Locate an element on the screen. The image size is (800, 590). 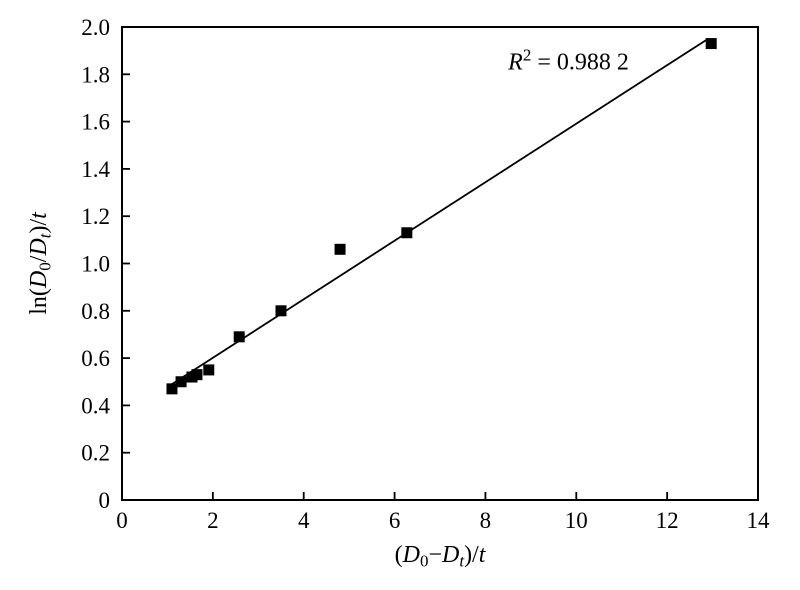
y-tick-label: 0.6 is located at coordinates (95, 358).